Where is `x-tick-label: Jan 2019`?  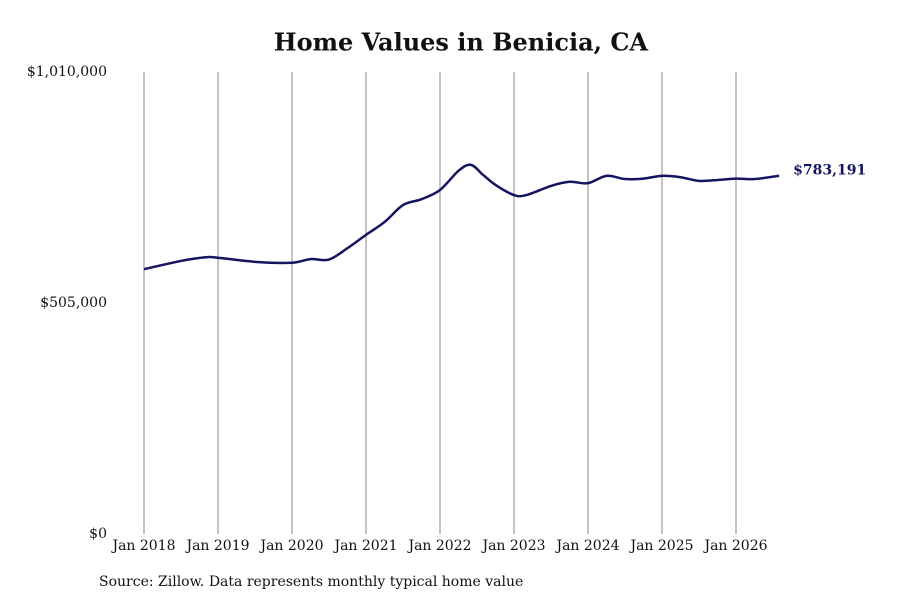 x-tick-label: Jan 2019 is located at coordinates (216, 546).